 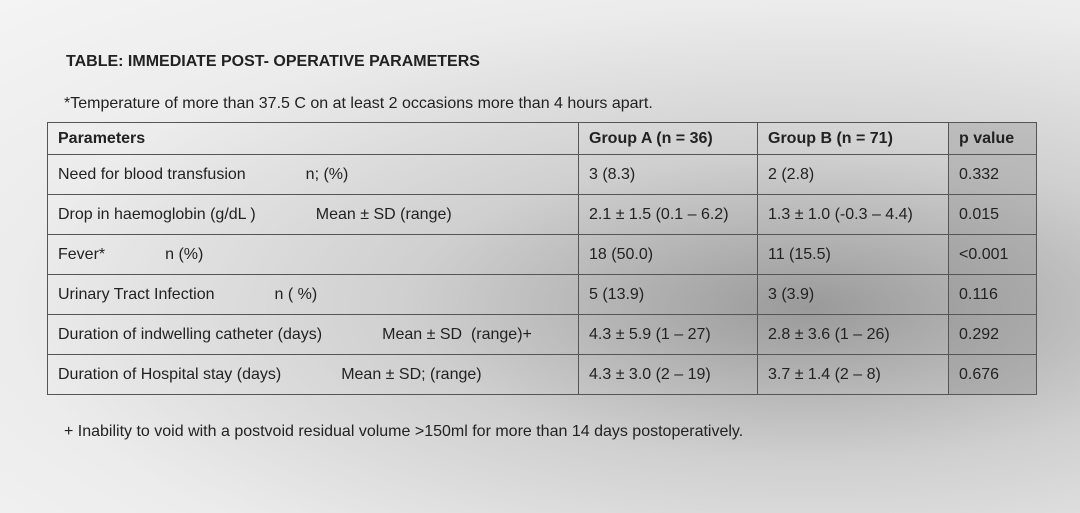 What do you see at coordinates (668, 254) in the screenshot?
I see `group-a-cell: 18 (50.0)` at bounding box center [668, 254].